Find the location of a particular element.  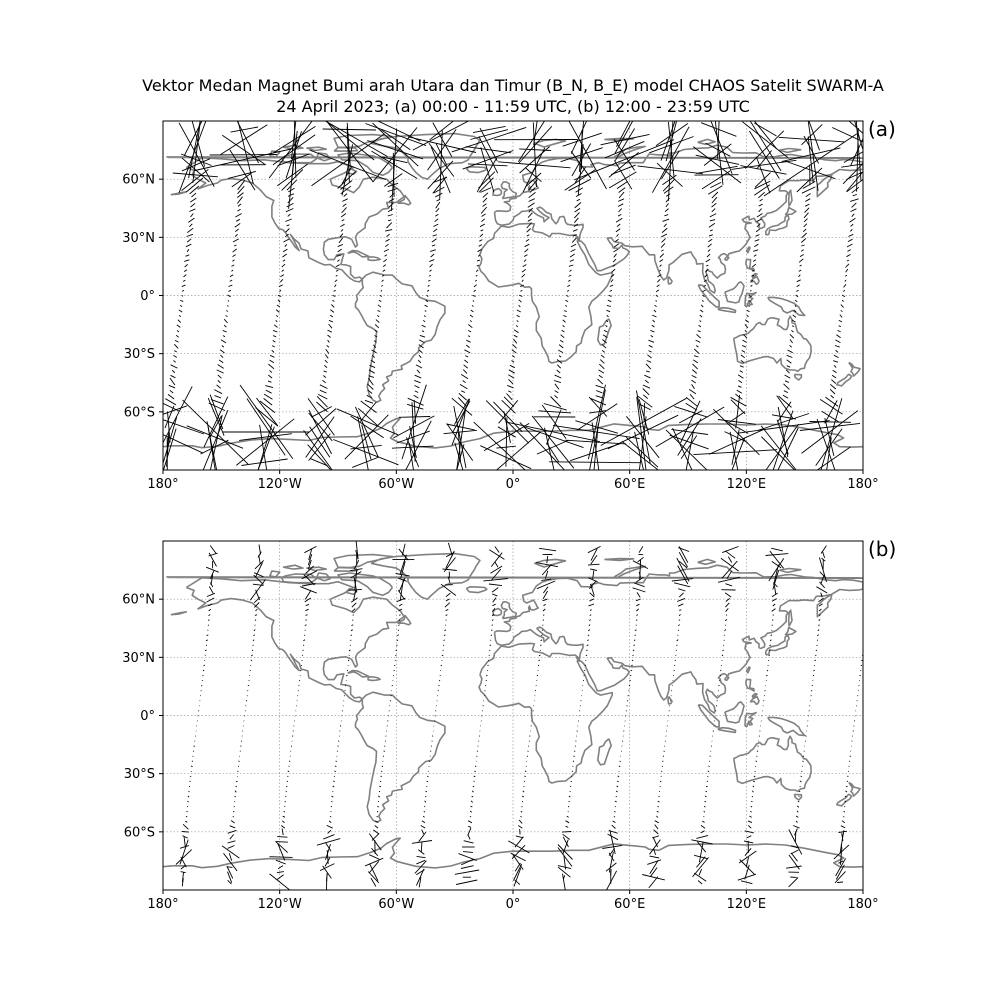

x-tick-label: 120°E is located at coordinates (747, 904).